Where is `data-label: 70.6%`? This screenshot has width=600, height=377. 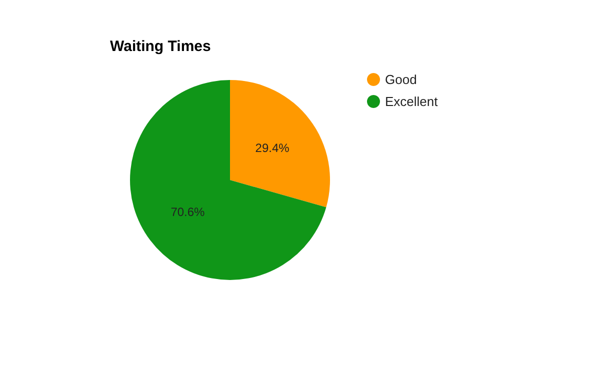 data-label: 70.6% is located at coordinates (188, 211).